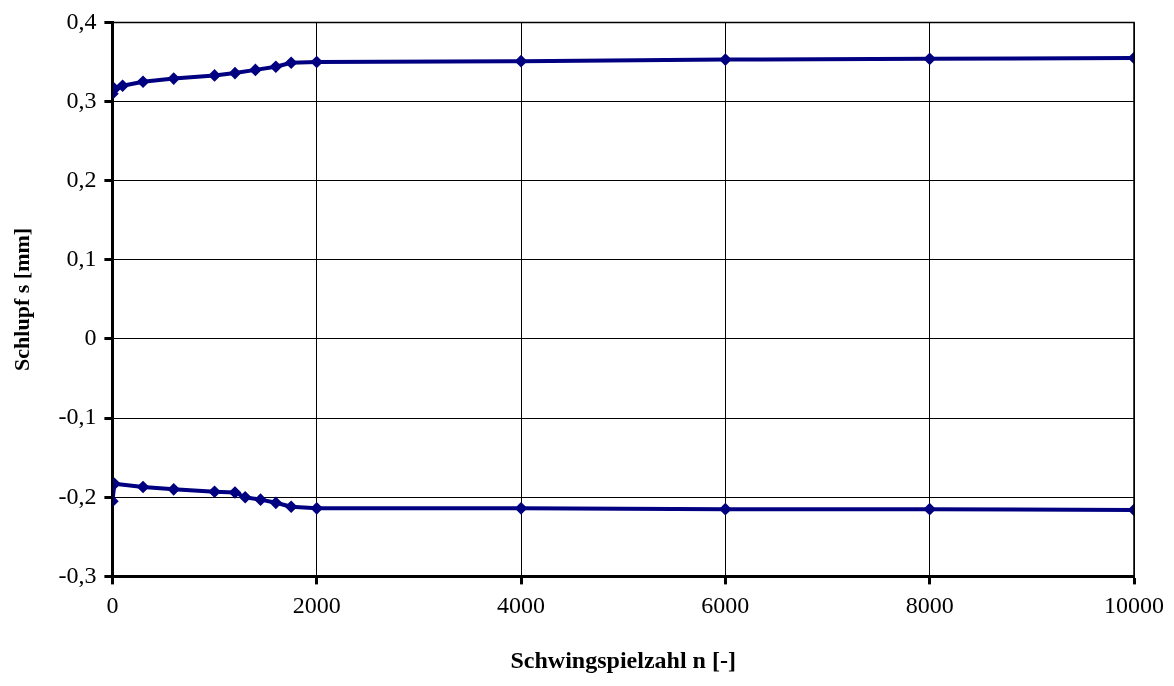 Image resolution: width=1174 pixels, height=686 pixels. I want to click on x-tick-label: 8000, so click(929, 605).